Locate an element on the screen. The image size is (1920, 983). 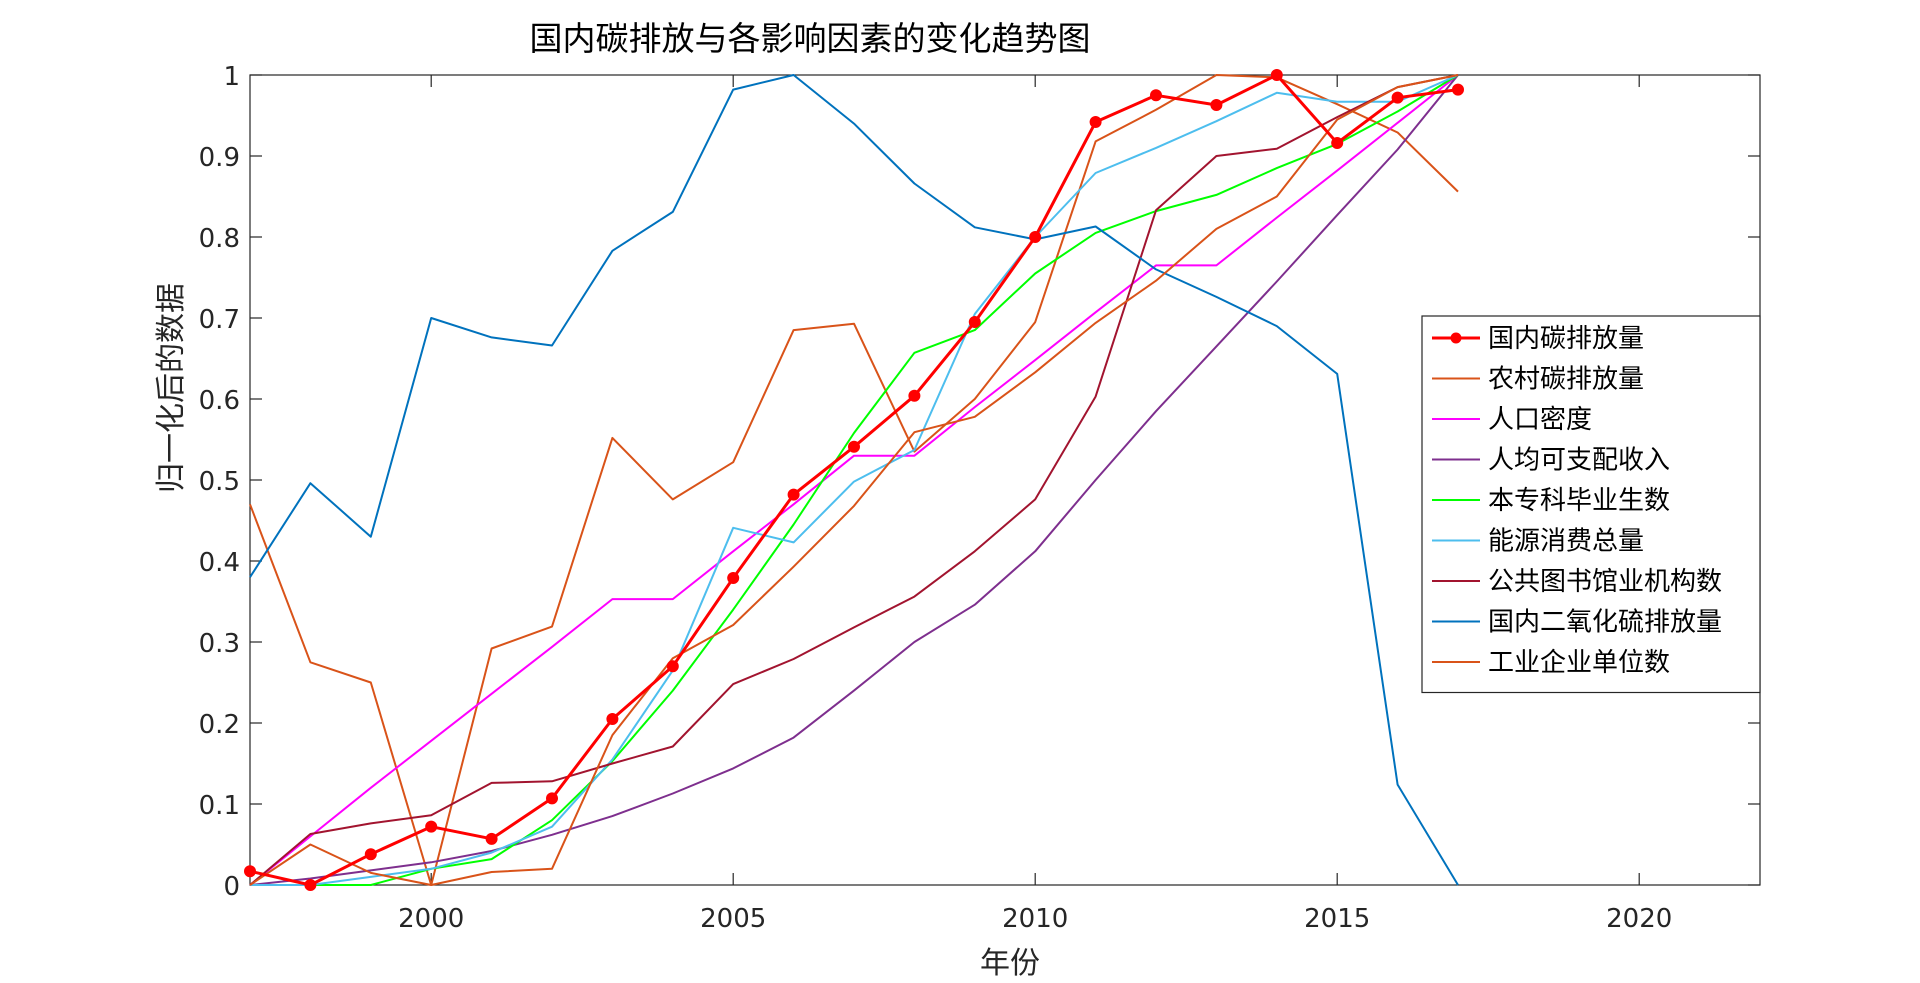
legend-label: 人口密度 is located at coordinates (1540, 420).